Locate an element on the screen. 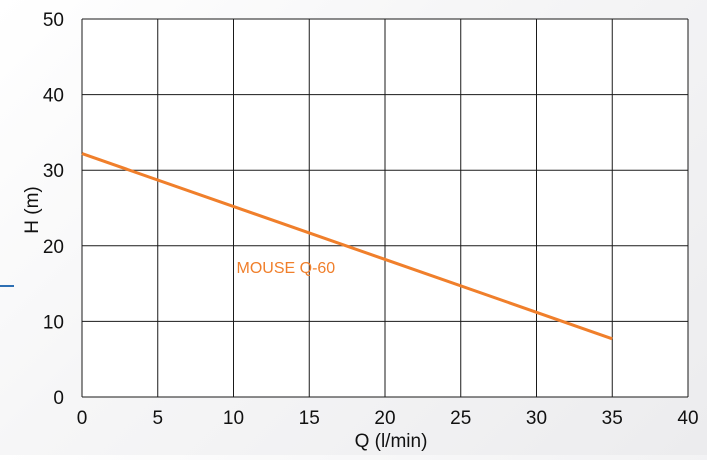  x-tick-label: 0 is located at coordinates (82, 418).